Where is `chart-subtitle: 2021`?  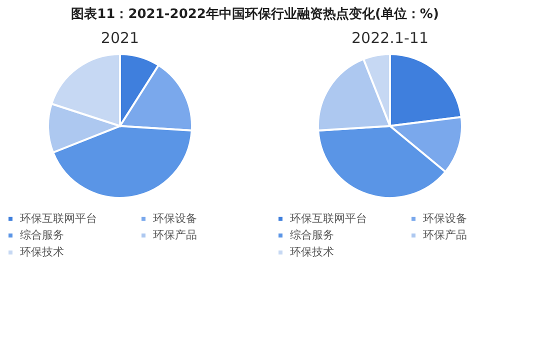 chart-subtitle: 2021 is located at coordinates (120, 38).